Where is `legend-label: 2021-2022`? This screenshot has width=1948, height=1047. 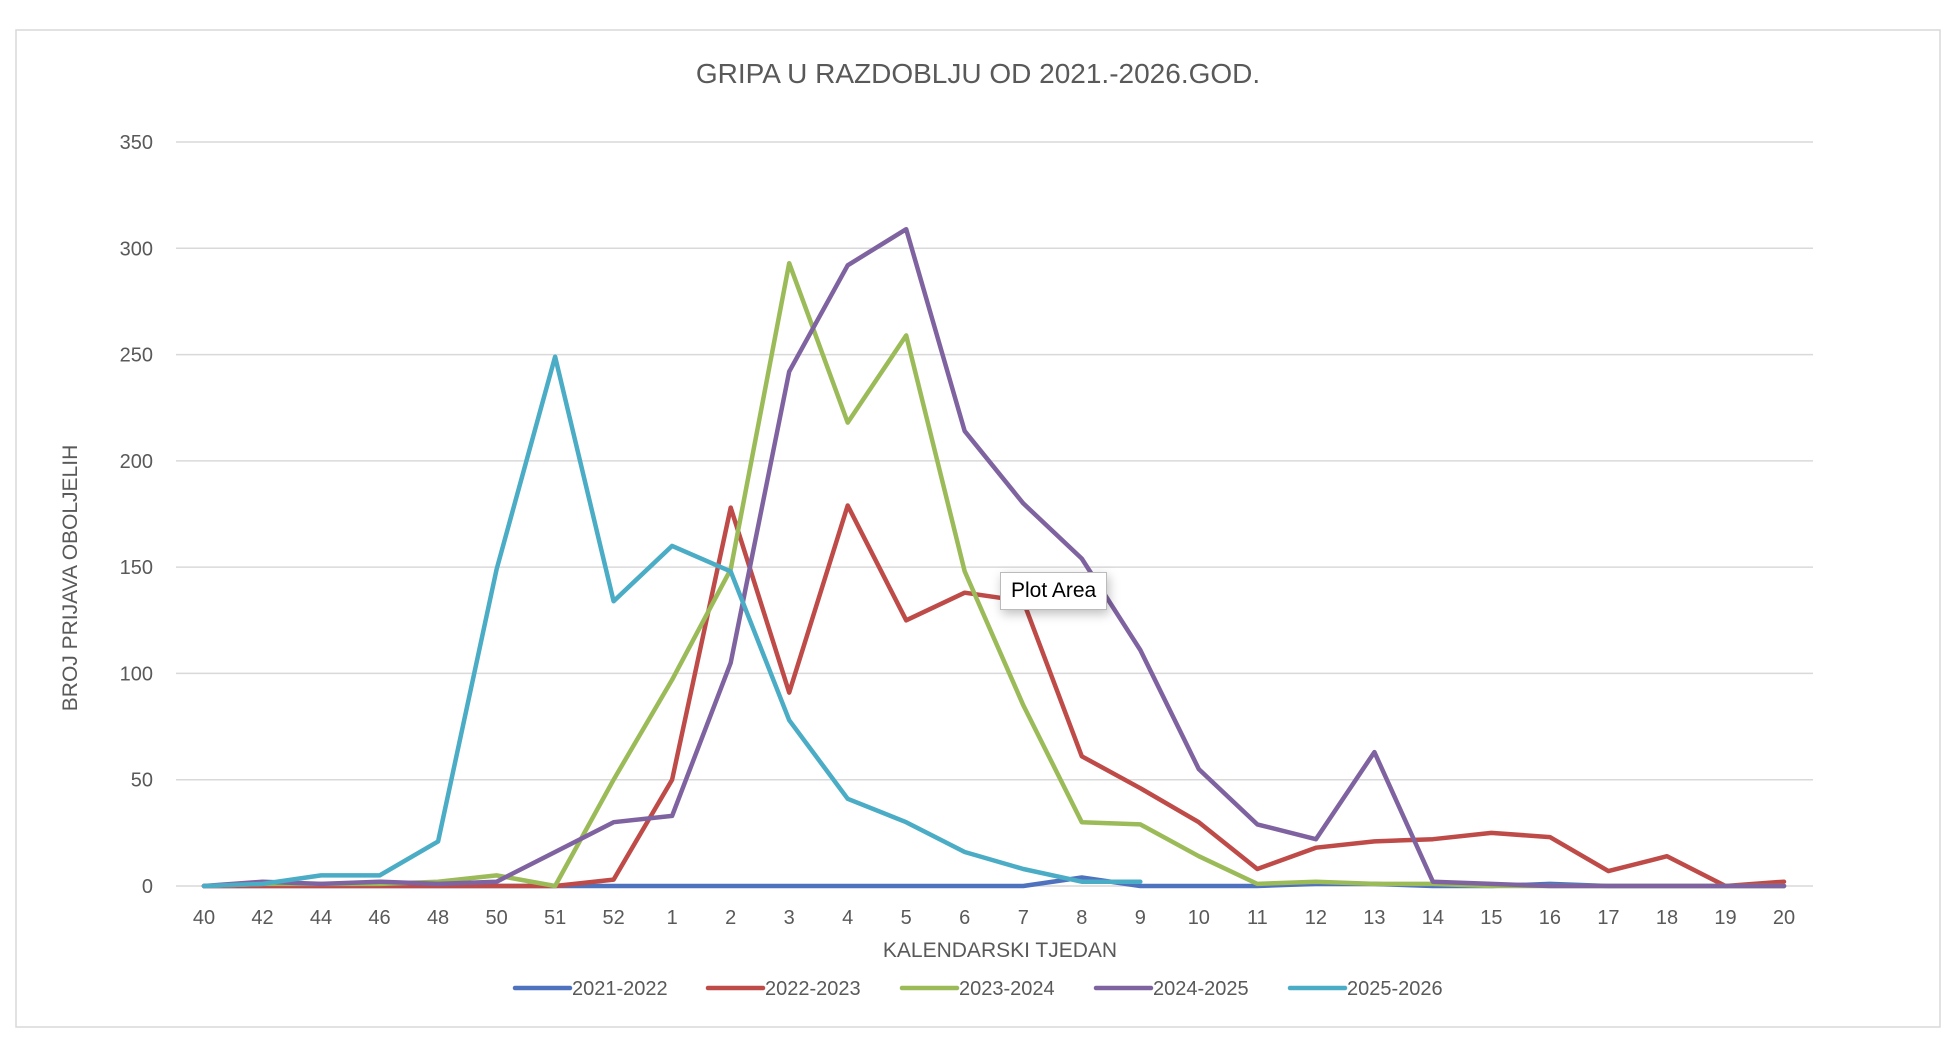
legend-label: 2021-2022 is located at coordinates (620, 989).